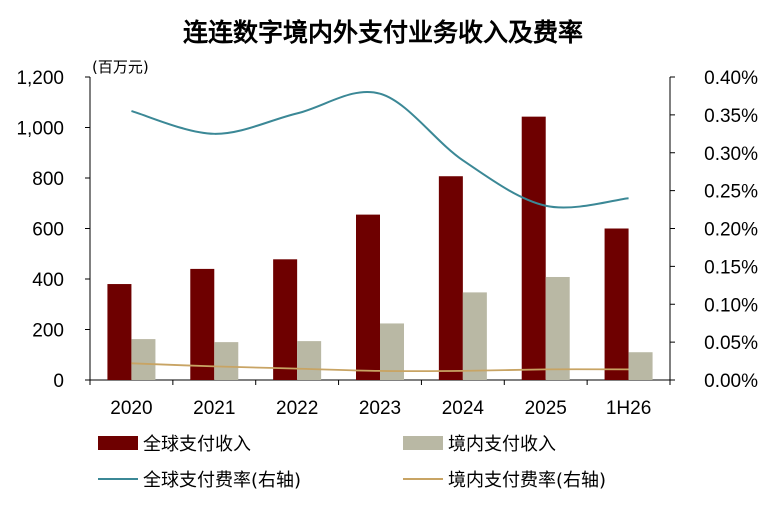  What do you see at coordinates (48, 280) in the screenshot?
I see `y-left-tick-label: 400` at bounding box center [48, 280].